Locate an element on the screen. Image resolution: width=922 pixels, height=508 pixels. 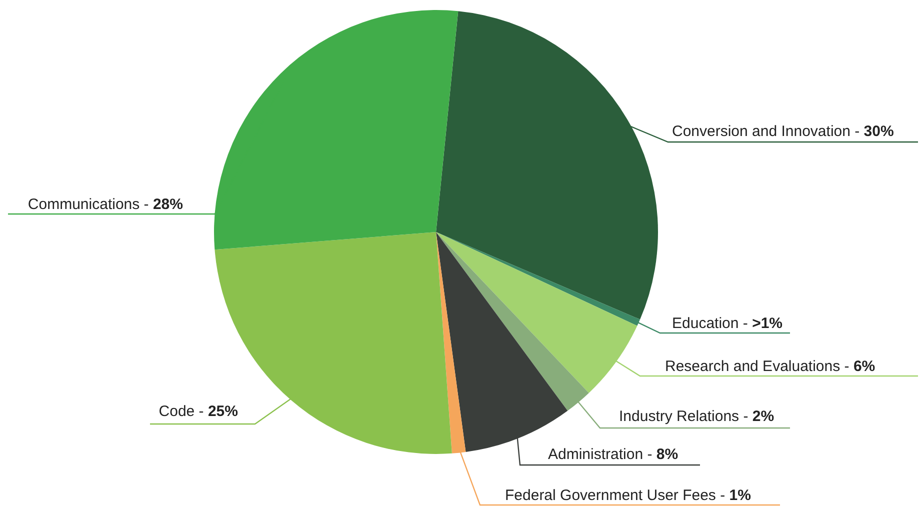
data-label: >1% is located at coordinates (767, 323).